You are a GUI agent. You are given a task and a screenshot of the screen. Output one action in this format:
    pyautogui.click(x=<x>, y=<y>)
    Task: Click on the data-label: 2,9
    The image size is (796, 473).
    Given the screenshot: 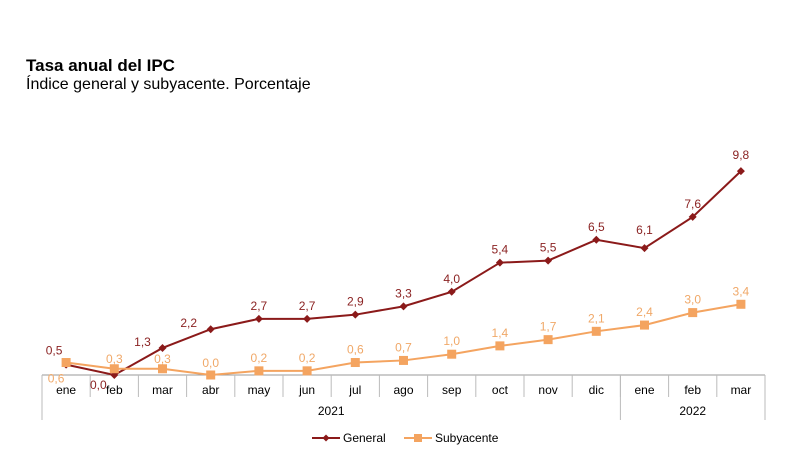 What is the action you would take?
    pyautogui.click(x=355, y=302)
    